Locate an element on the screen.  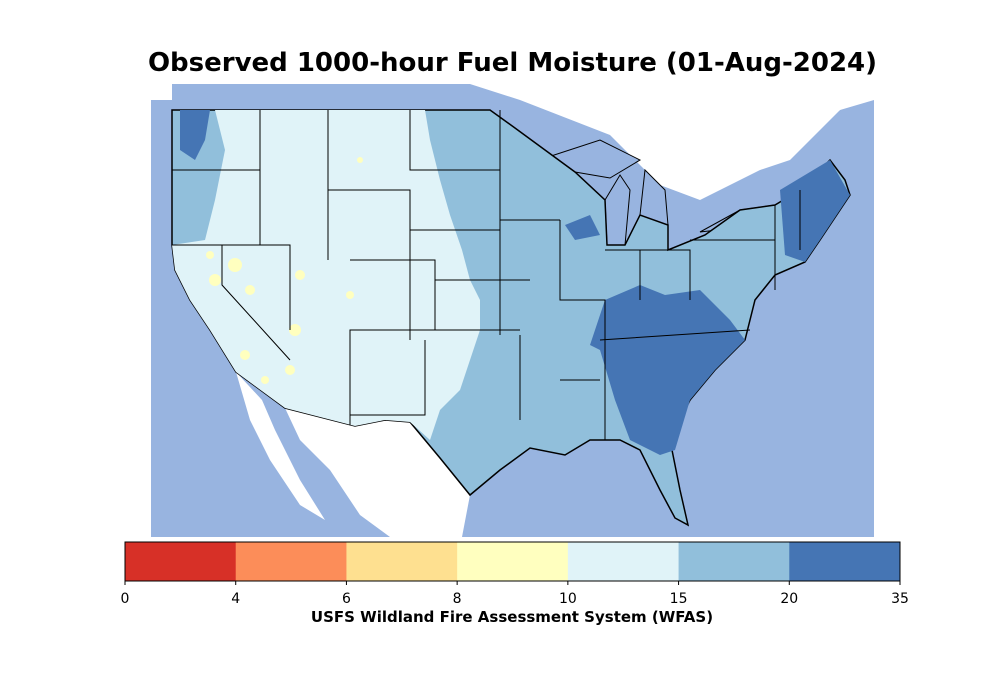
colorbar-frame is located at coordinates (512, 561).